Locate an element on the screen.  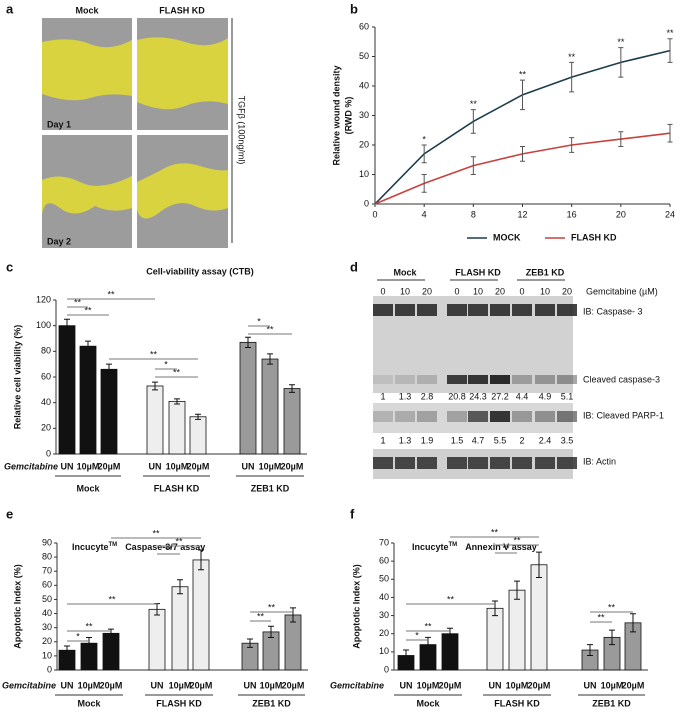
treatment-label: TGFβ (100ng/ml) is located at coordinates (242, 130).